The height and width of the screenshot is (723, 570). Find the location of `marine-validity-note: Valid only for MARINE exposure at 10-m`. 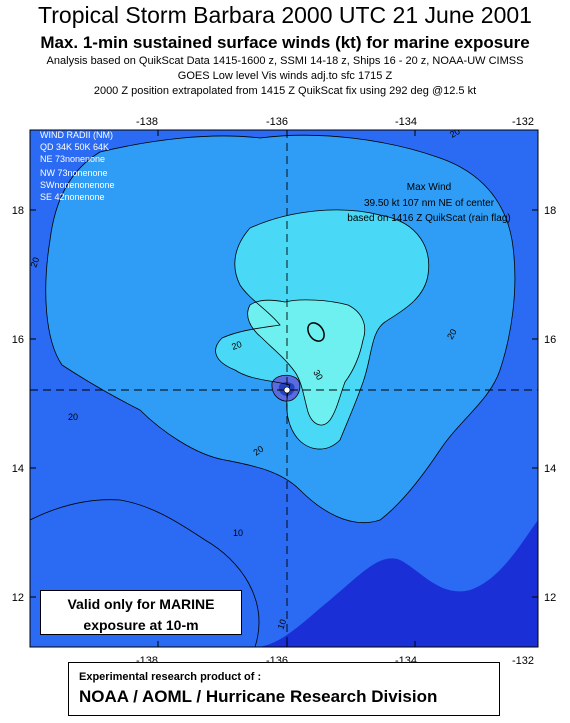

marine-validity-note: Valid only for MARINE exposure at 10-m is located at coordinates (141, 612).